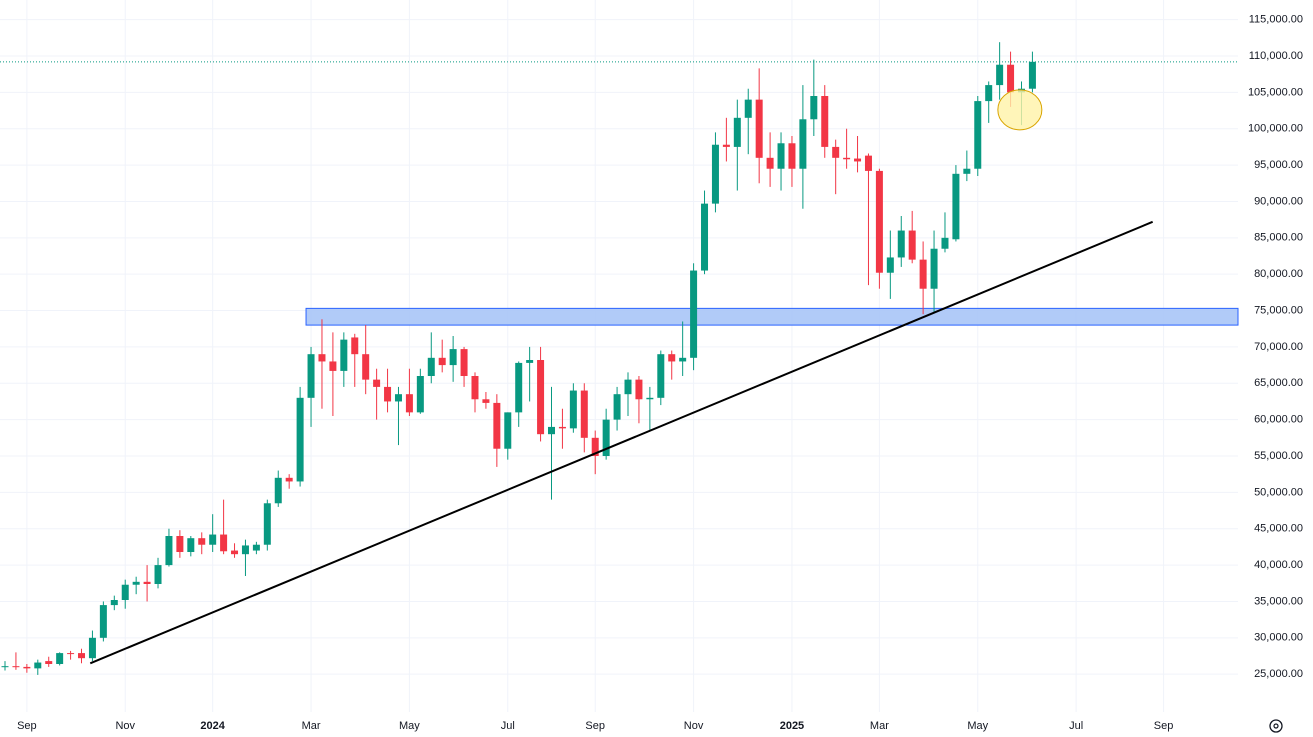 This screenshot has height=737, width=1313. I want to click on y-tick-label: 25,000.00, so click(1278, 674).